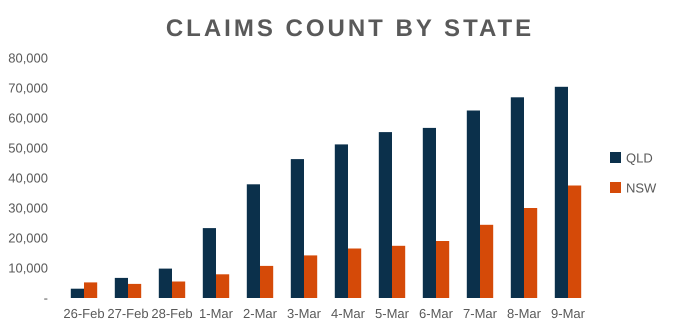 The width and height of the screenshot is (700, 336). I want to click on chart-title: CLAIMS COUNT BY STATE, so click(350, 28).